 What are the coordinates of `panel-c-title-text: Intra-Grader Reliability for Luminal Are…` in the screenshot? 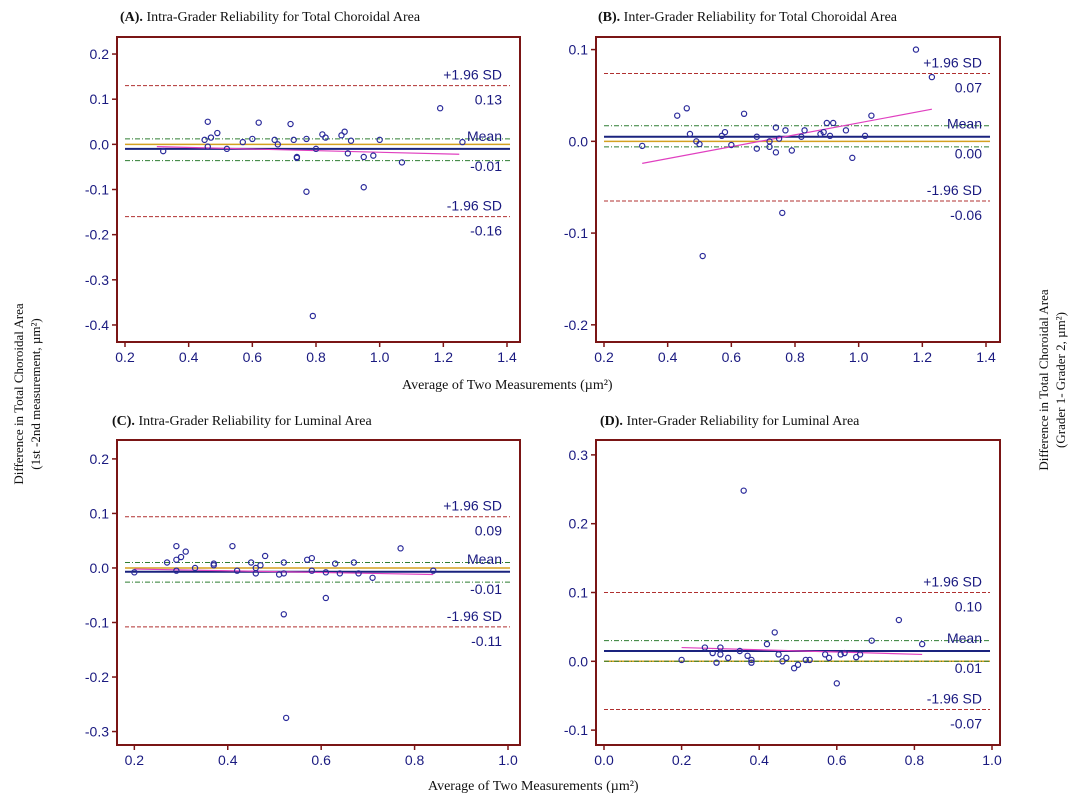 It's located at (255, 421).